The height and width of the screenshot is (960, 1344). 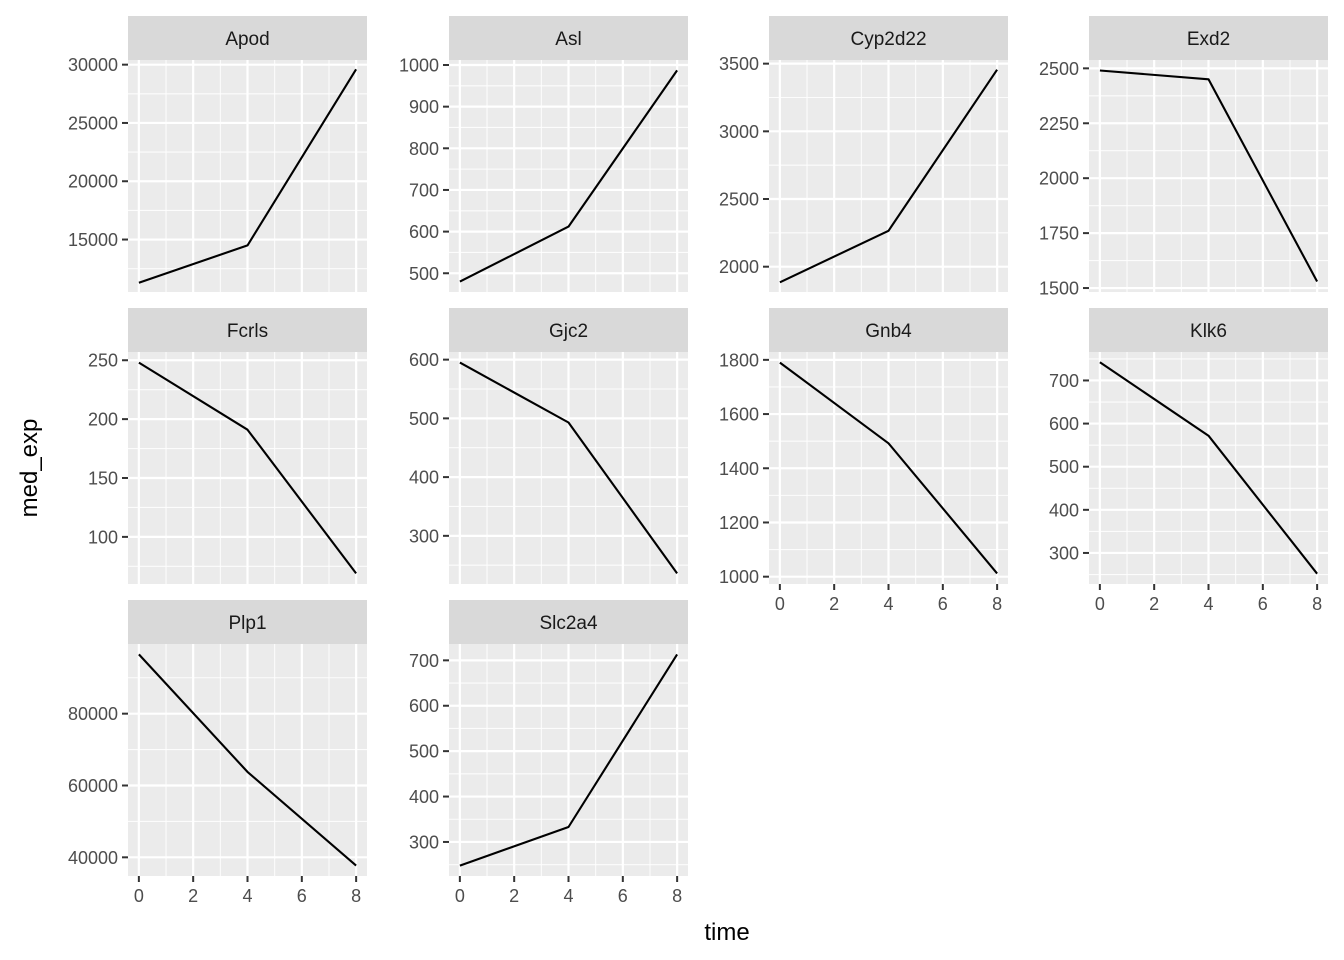 What do you see at coordinates (247, 176) in the screenshot?
I see `series-line-apod` at bounding box center [247, 176].